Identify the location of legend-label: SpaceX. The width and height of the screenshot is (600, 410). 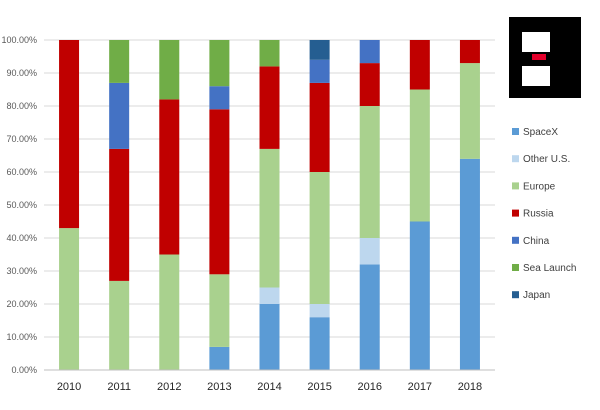
(540, 132).